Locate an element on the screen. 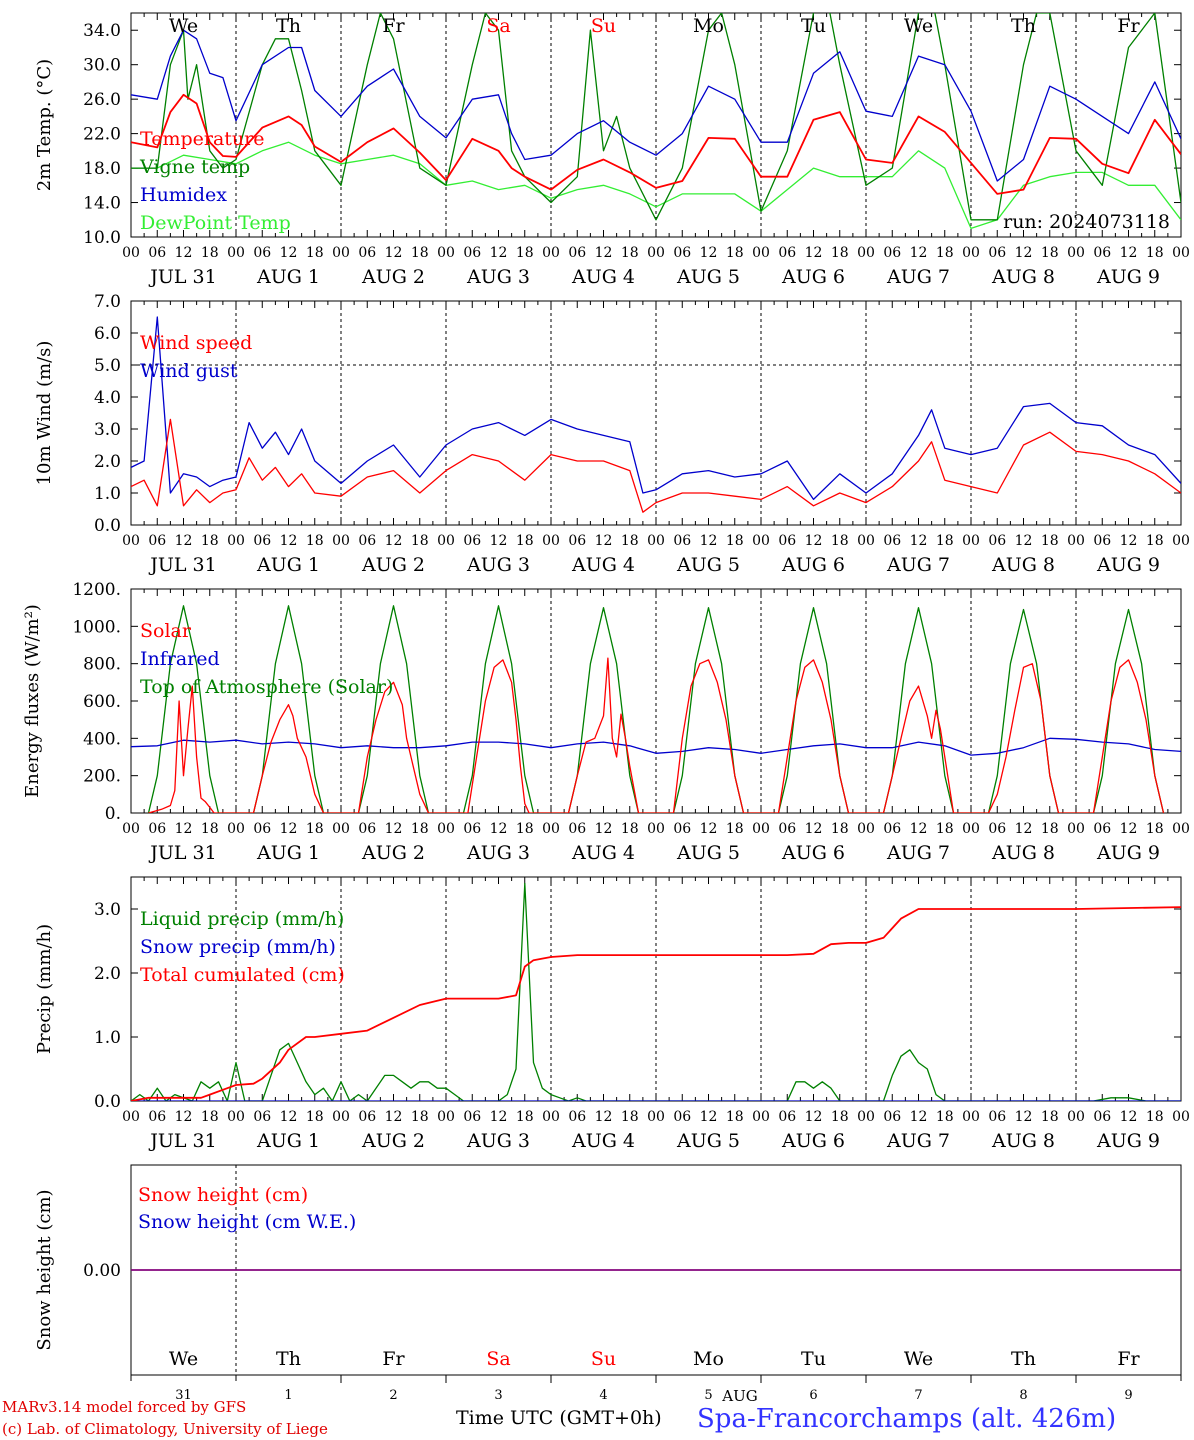  date-label: AUG 1 is located at coordinates (288, 277).